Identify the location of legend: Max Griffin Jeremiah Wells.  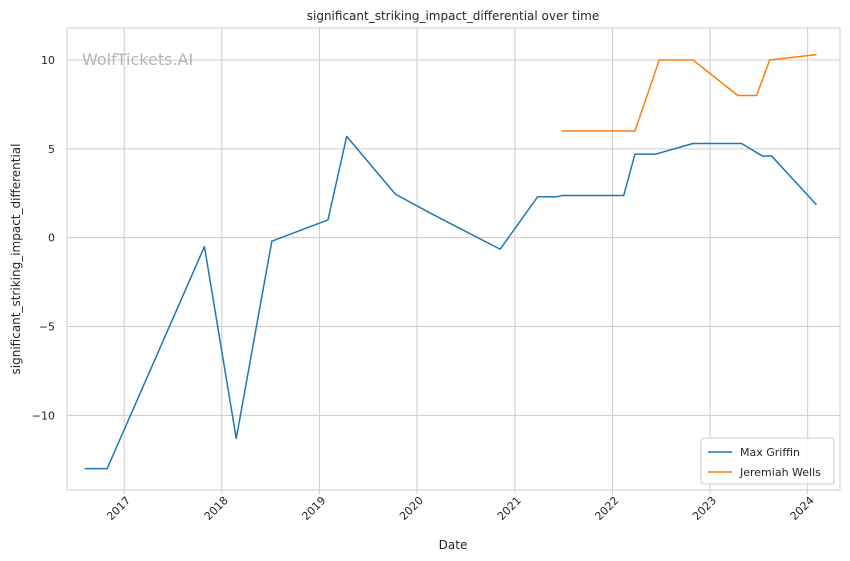
(767, 461).